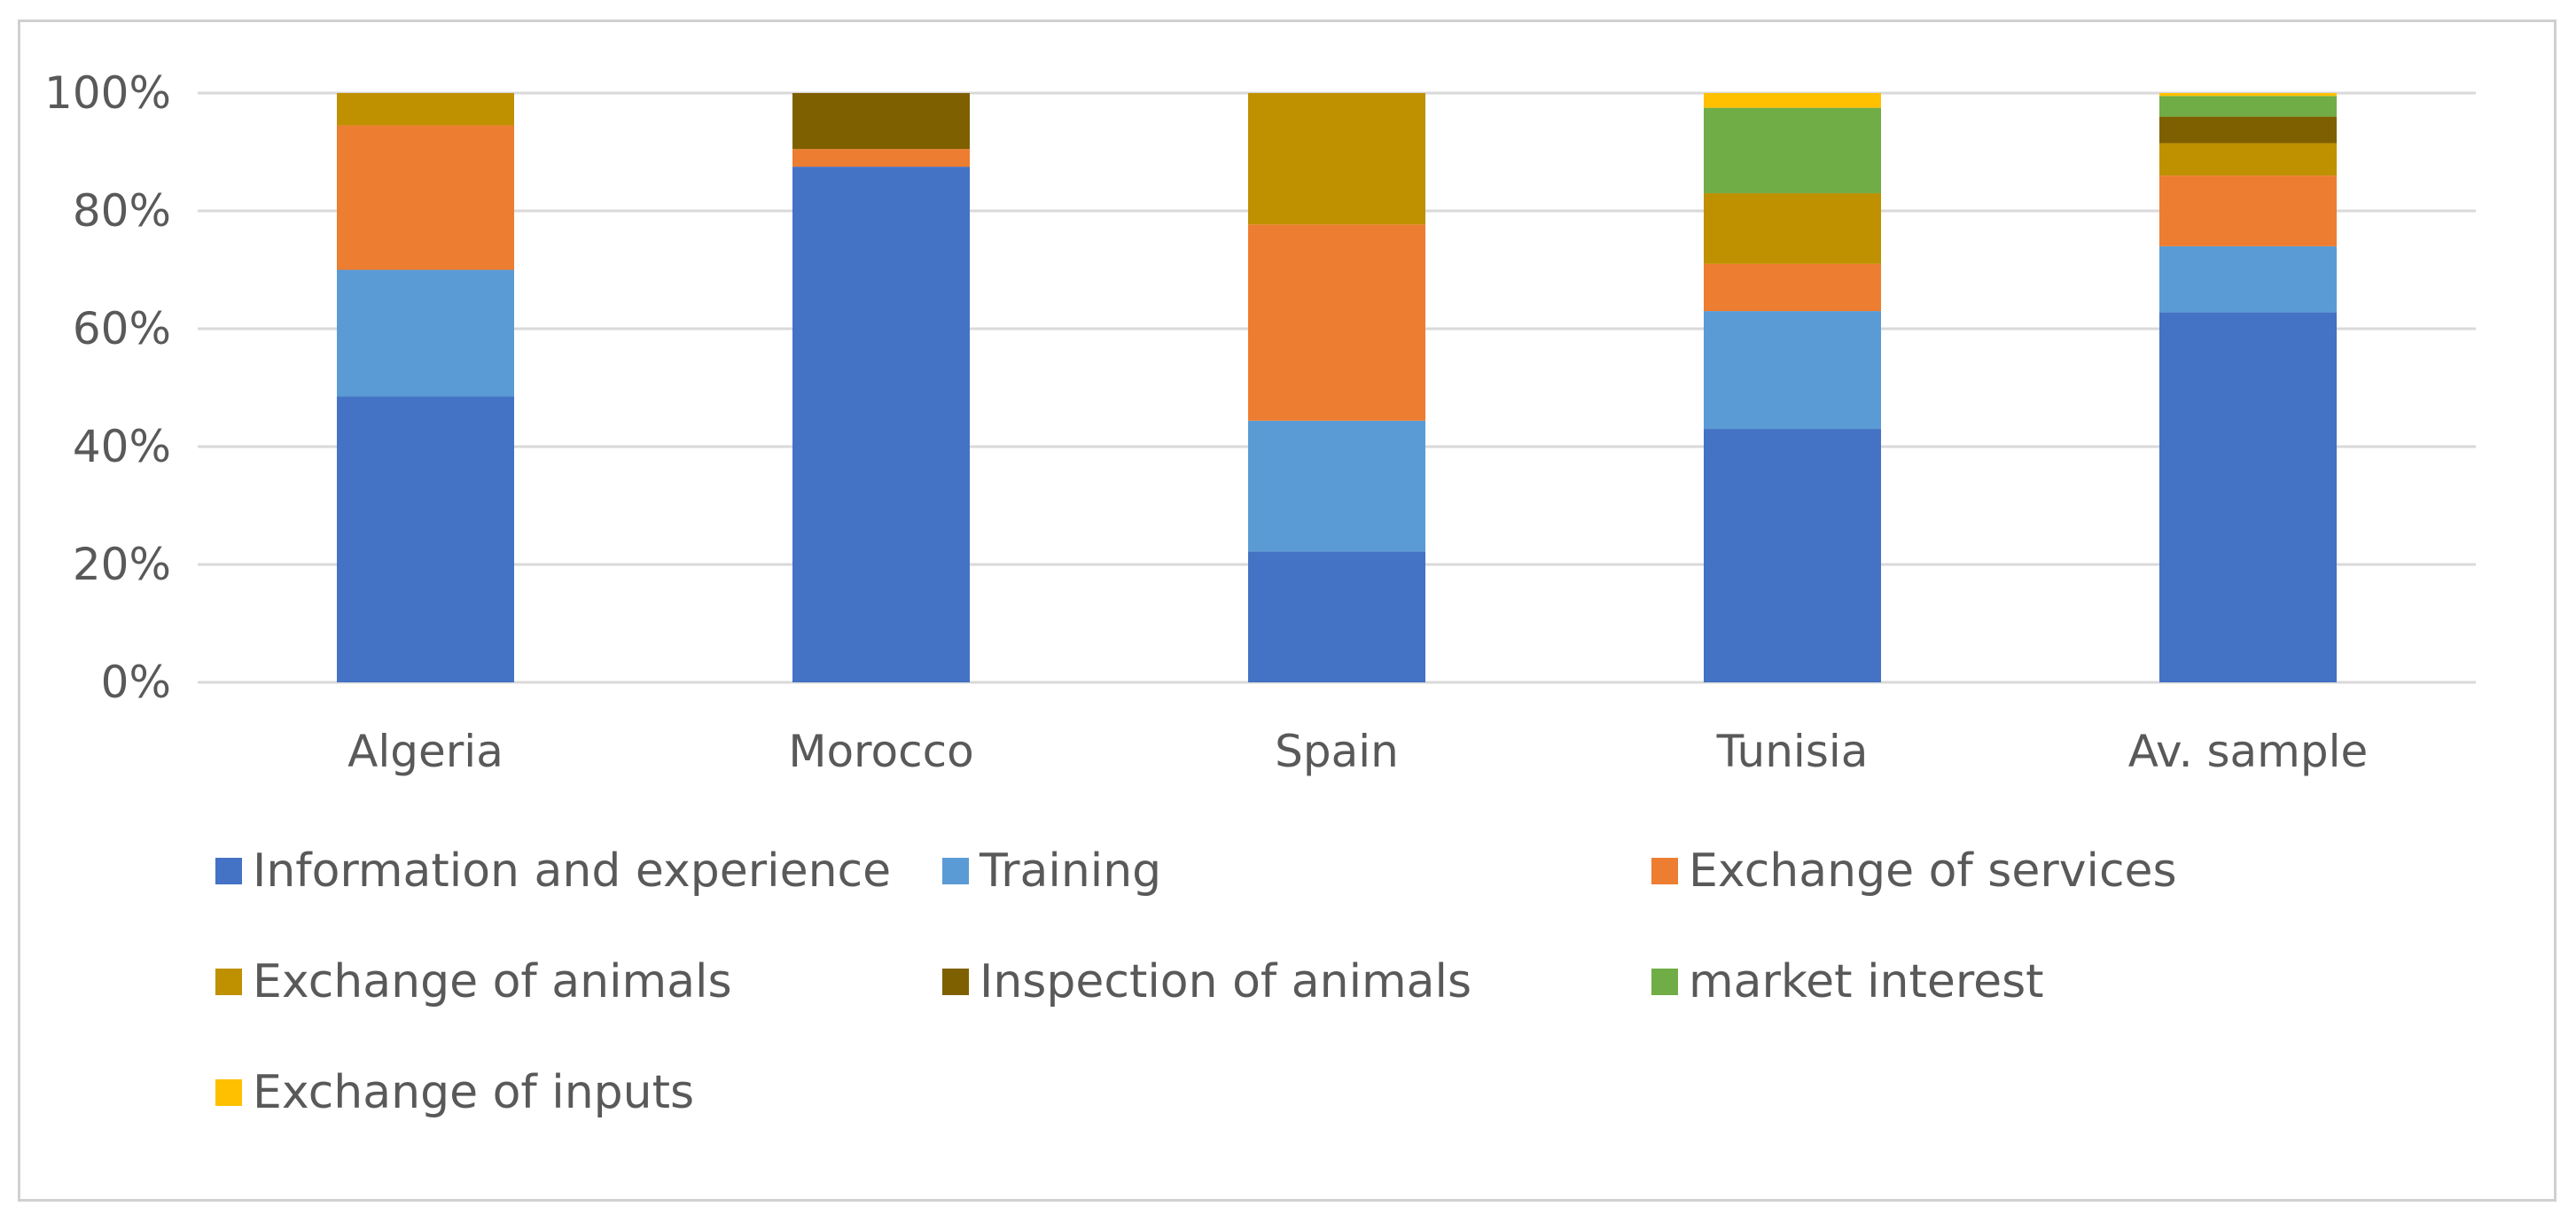 This screenshot has width=2576, height=1222. What do you see at coordinates (880, 751) in the screenshot?
I see `x-category-label: Morocco` at bounding box center [880, 751].